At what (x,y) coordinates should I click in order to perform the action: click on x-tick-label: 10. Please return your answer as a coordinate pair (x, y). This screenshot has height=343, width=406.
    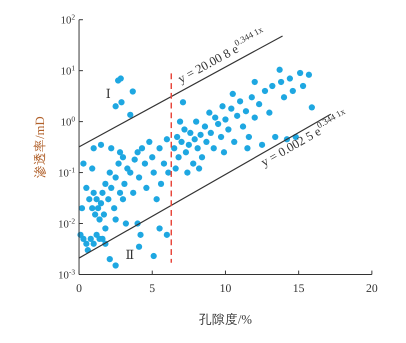
    Looking at the image, I should click on (226, 289).